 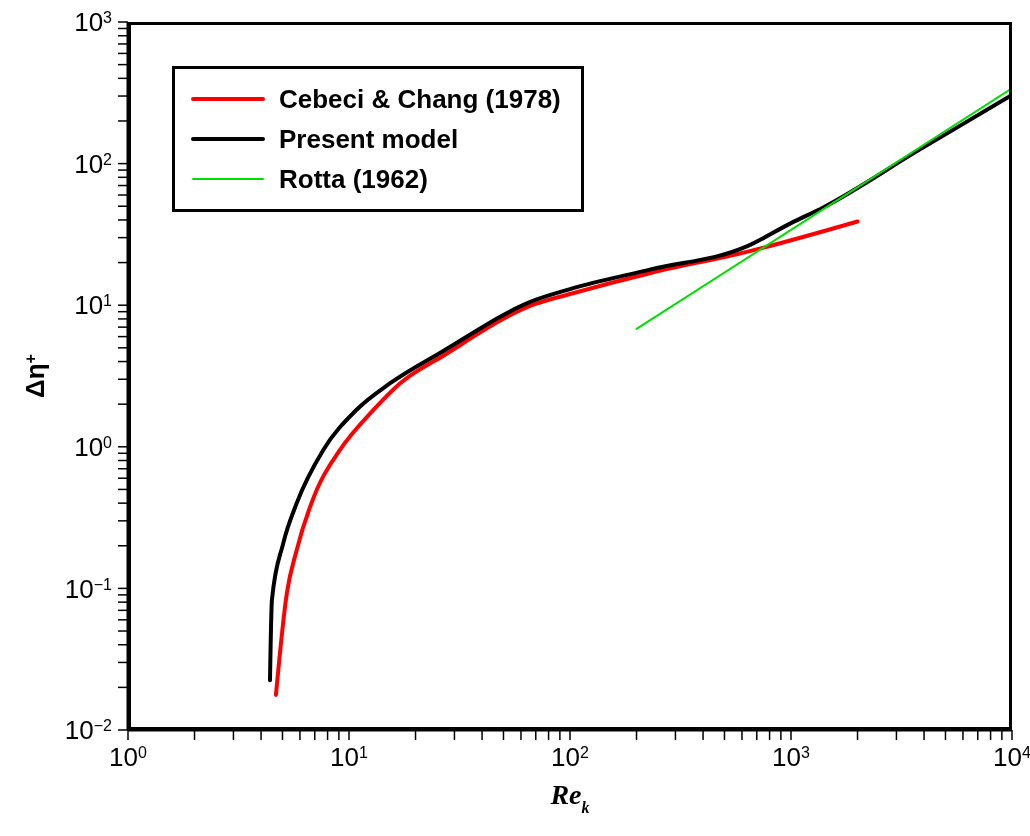 What do you see at coordinates (93, 305) in the screenshot?
I see `y-tick-label: 10$^{1}$` at bounding box center [93, 305].